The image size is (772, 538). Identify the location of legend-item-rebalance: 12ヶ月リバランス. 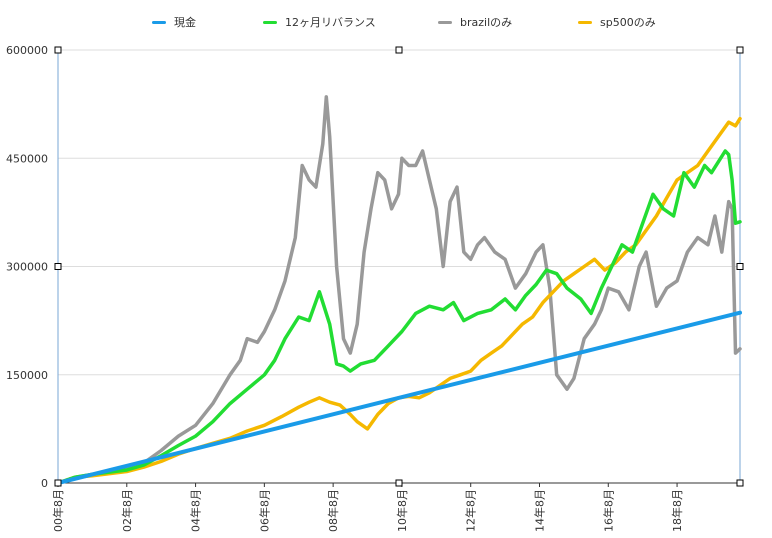
(319, 22).